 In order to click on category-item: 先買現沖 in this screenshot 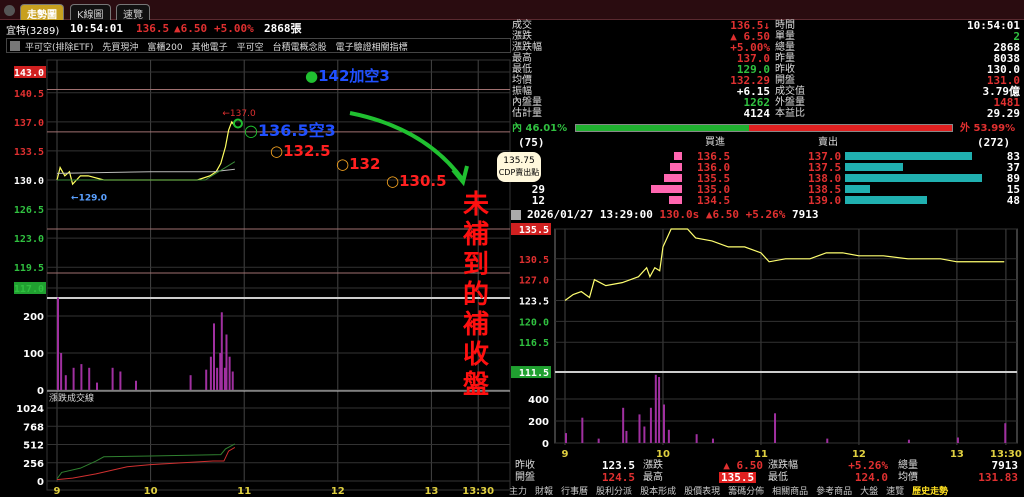, I will do `click(120, 48)`.